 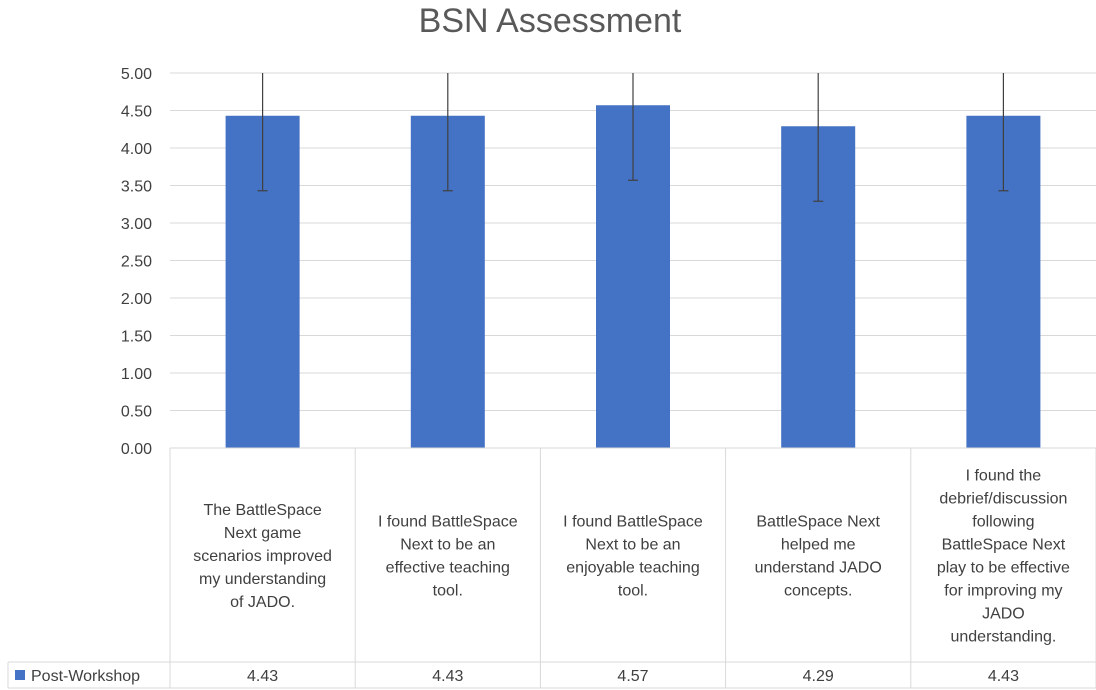 What do you see at coordinates (136, 187) in the screenshot?
I see `y-tick-label: 3.50` at bounding box center [136, 187].